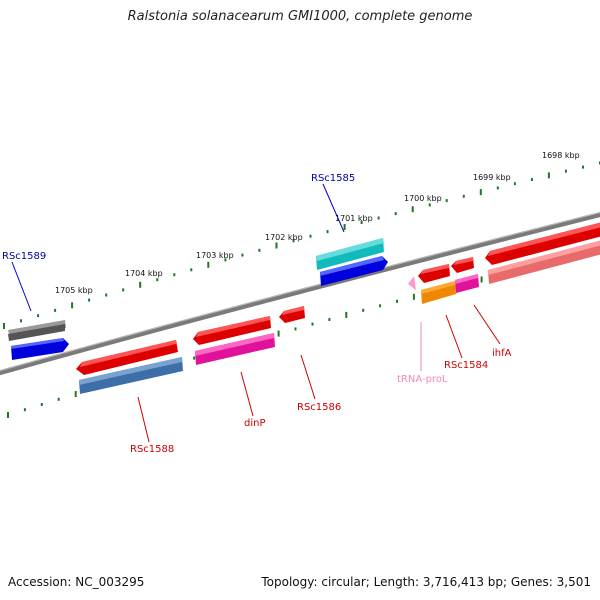 The height and width of the screenshot is (600, 600). Describe the element at coordinates (492, 177) in the screenshot. I see `scale-label-1699: 1699 kbp` at that location.